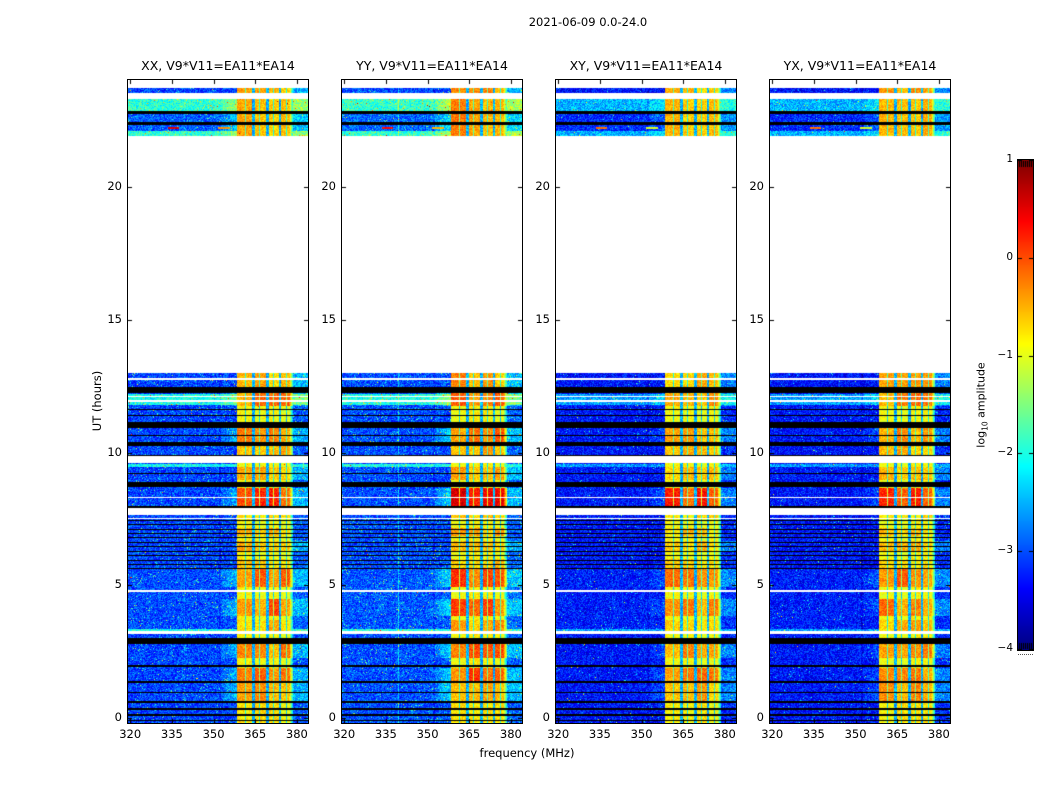  Describe the element at coordinates (646, 65) in the screenshot. I see `panel-title-xy: XY, V9*V11=EA11*EA14` at that location.